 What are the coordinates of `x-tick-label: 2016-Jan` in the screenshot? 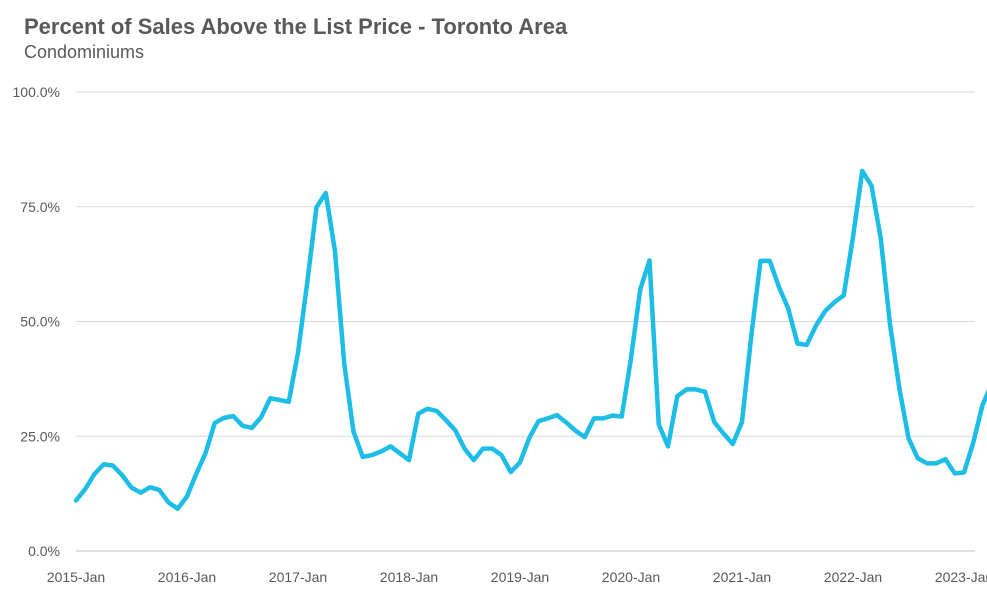 It's located at (187, 577).